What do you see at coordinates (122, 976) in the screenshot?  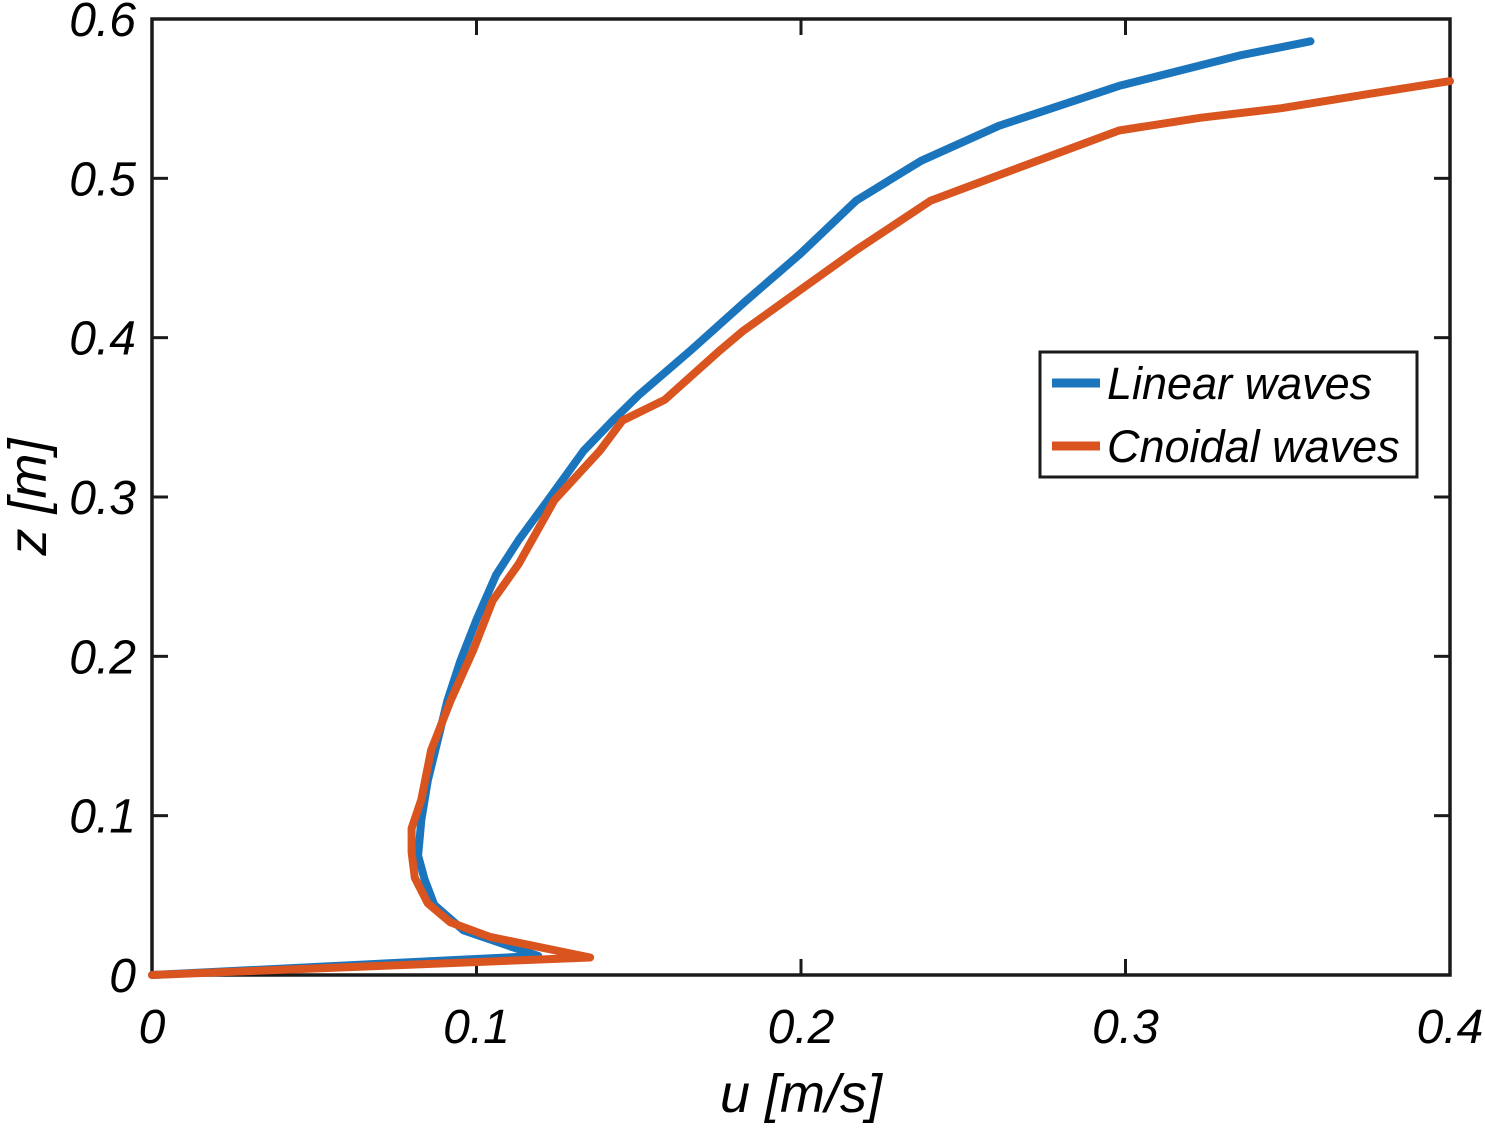 I see `y-tick-label: 0` at bounding box center [122, 976].